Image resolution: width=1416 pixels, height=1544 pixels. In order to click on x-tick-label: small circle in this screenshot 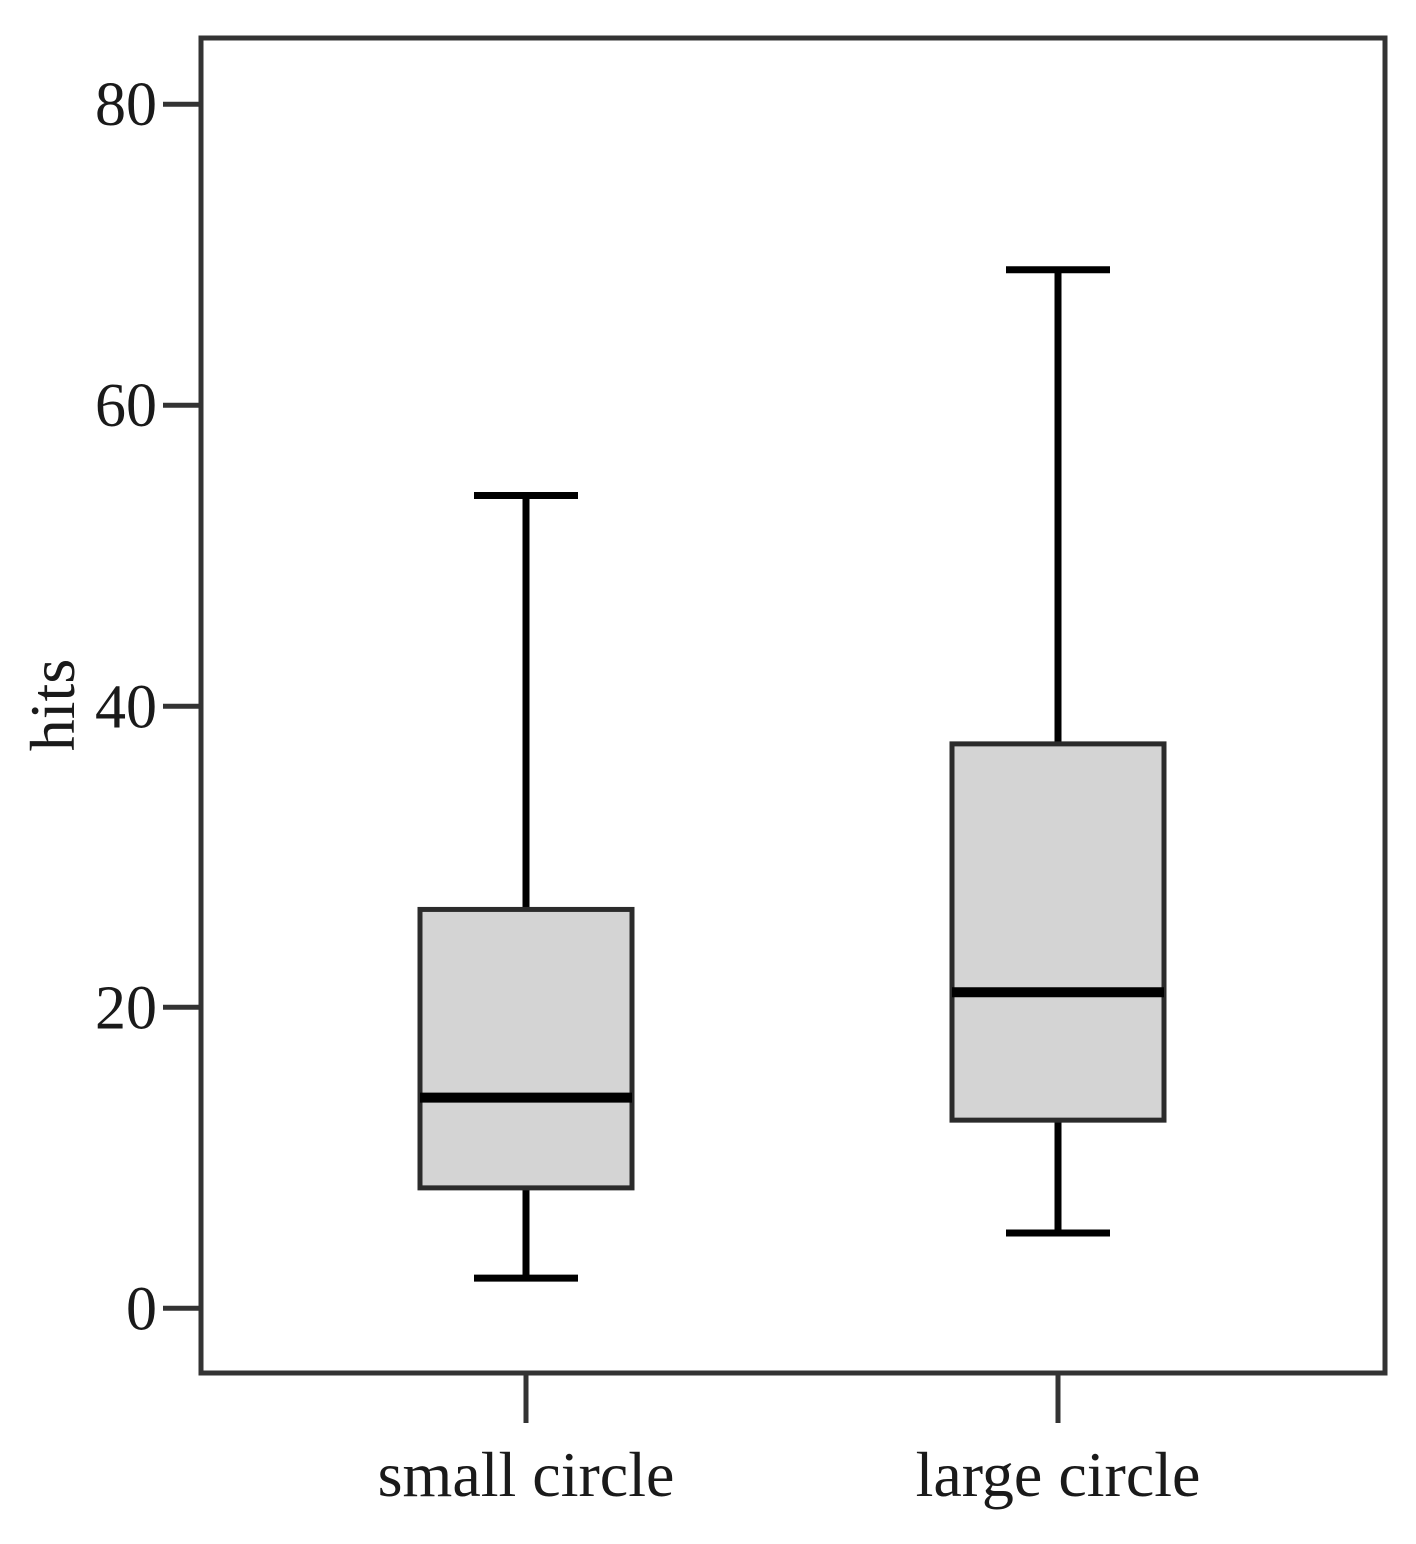, I will do `click(526, 1474)`.